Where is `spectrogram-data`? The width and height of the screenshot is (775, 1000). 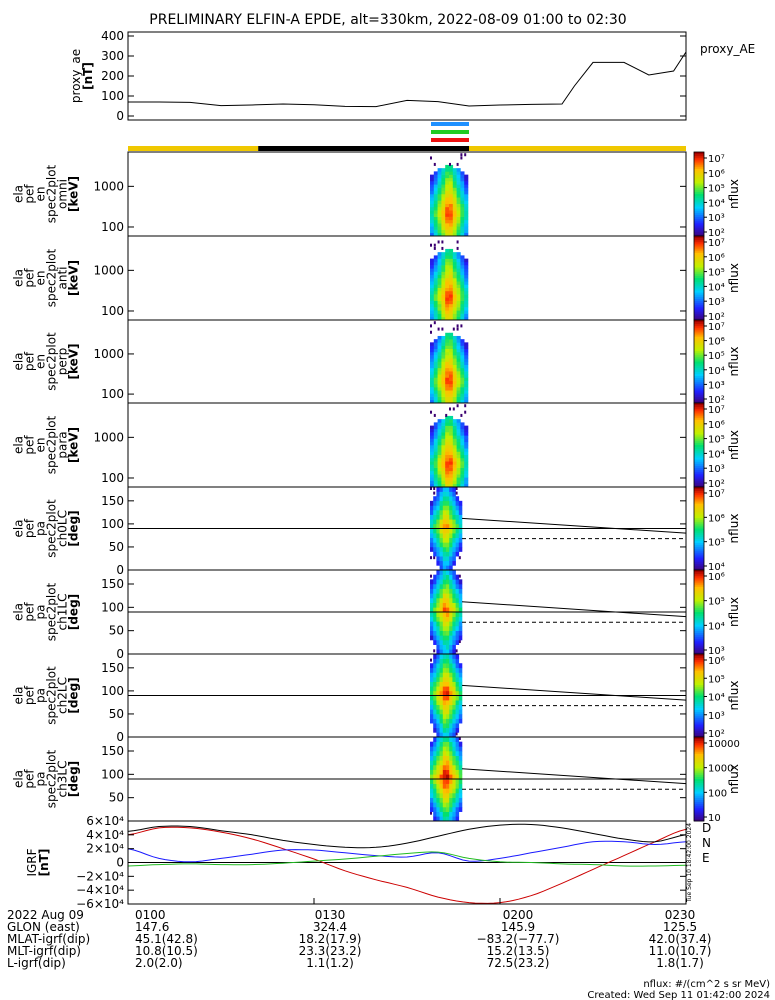 spectrogram-data is located at coordinates (449, 446).